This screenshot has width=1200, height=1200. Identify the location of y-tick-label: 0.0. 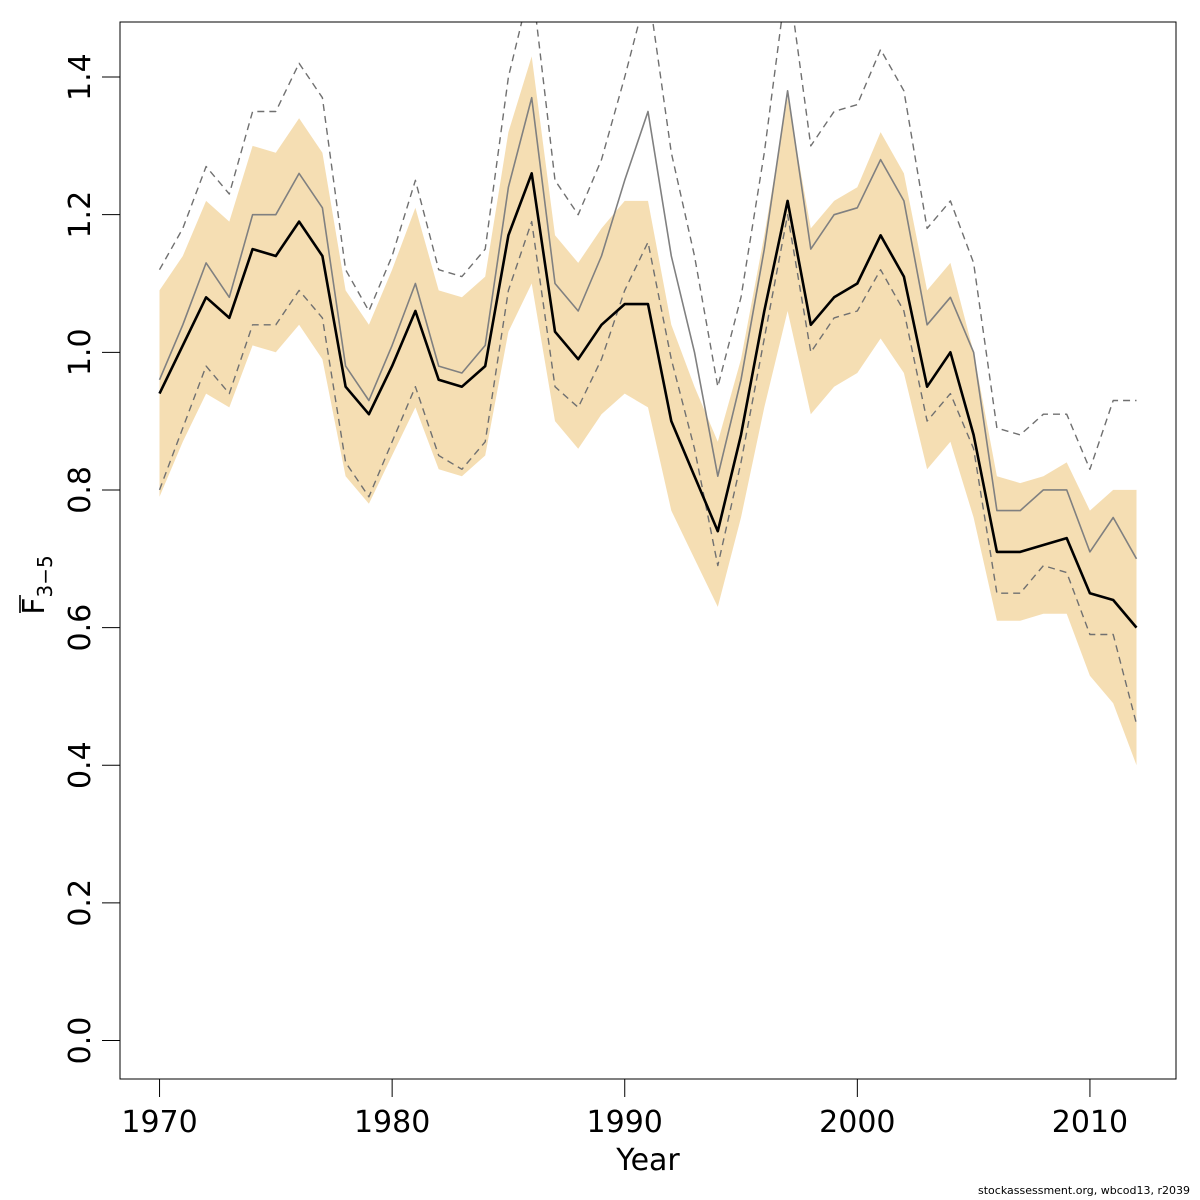
(80, 1041).